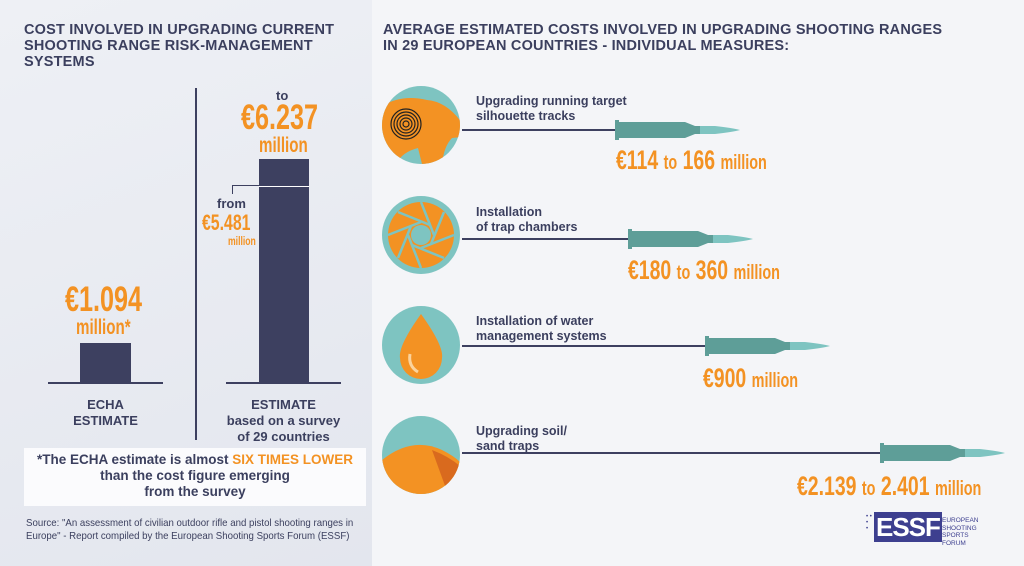 This screenshot has width=1024, height=566. What do you see at coordinates (105, 404) in the screenshot?
I see `label-line: ECHA` at bounding box center [105, 404].